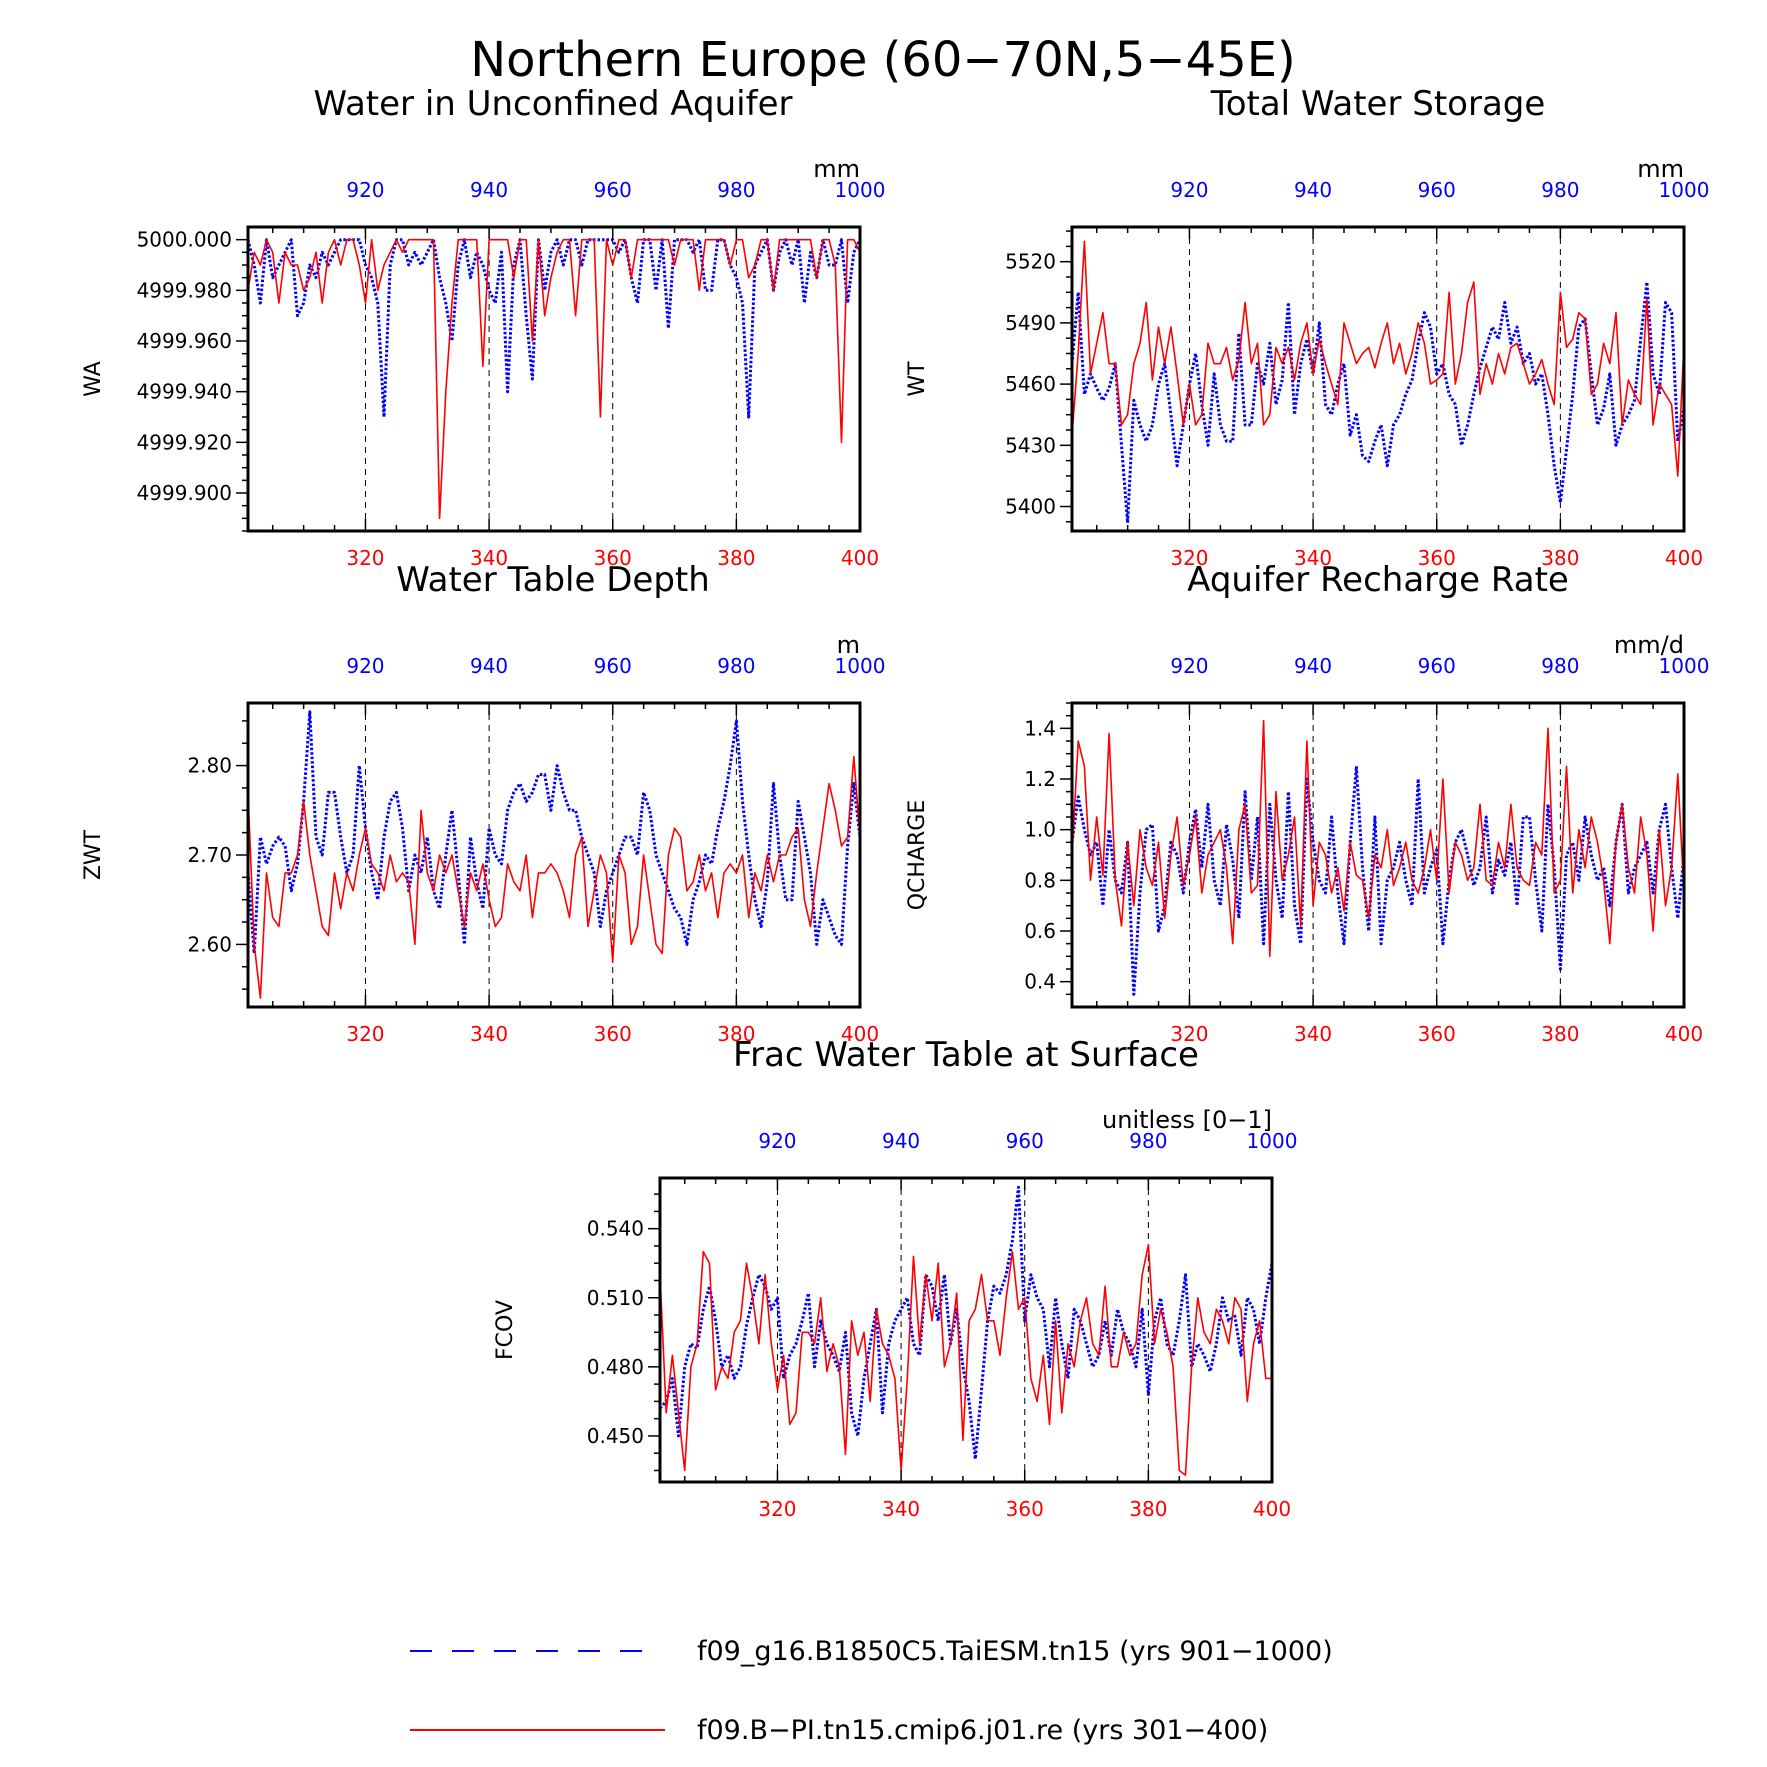 This screenshot has width=1767, height=1767. I want to click on y-tick-label: 4999.940, so click(184, 392).